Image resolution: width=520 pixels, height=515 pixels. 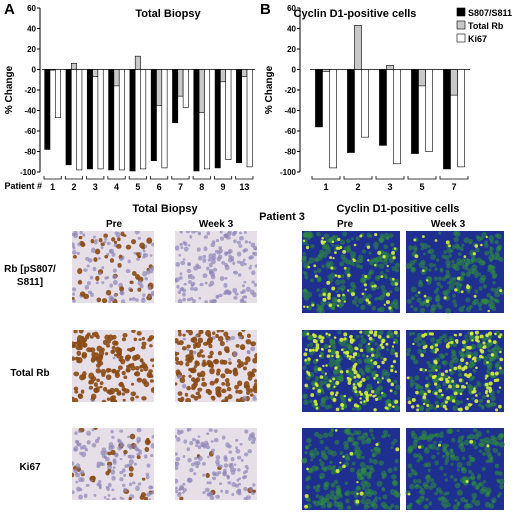 I want to click on x-tick-label: 6, so click(x=159, y=187).